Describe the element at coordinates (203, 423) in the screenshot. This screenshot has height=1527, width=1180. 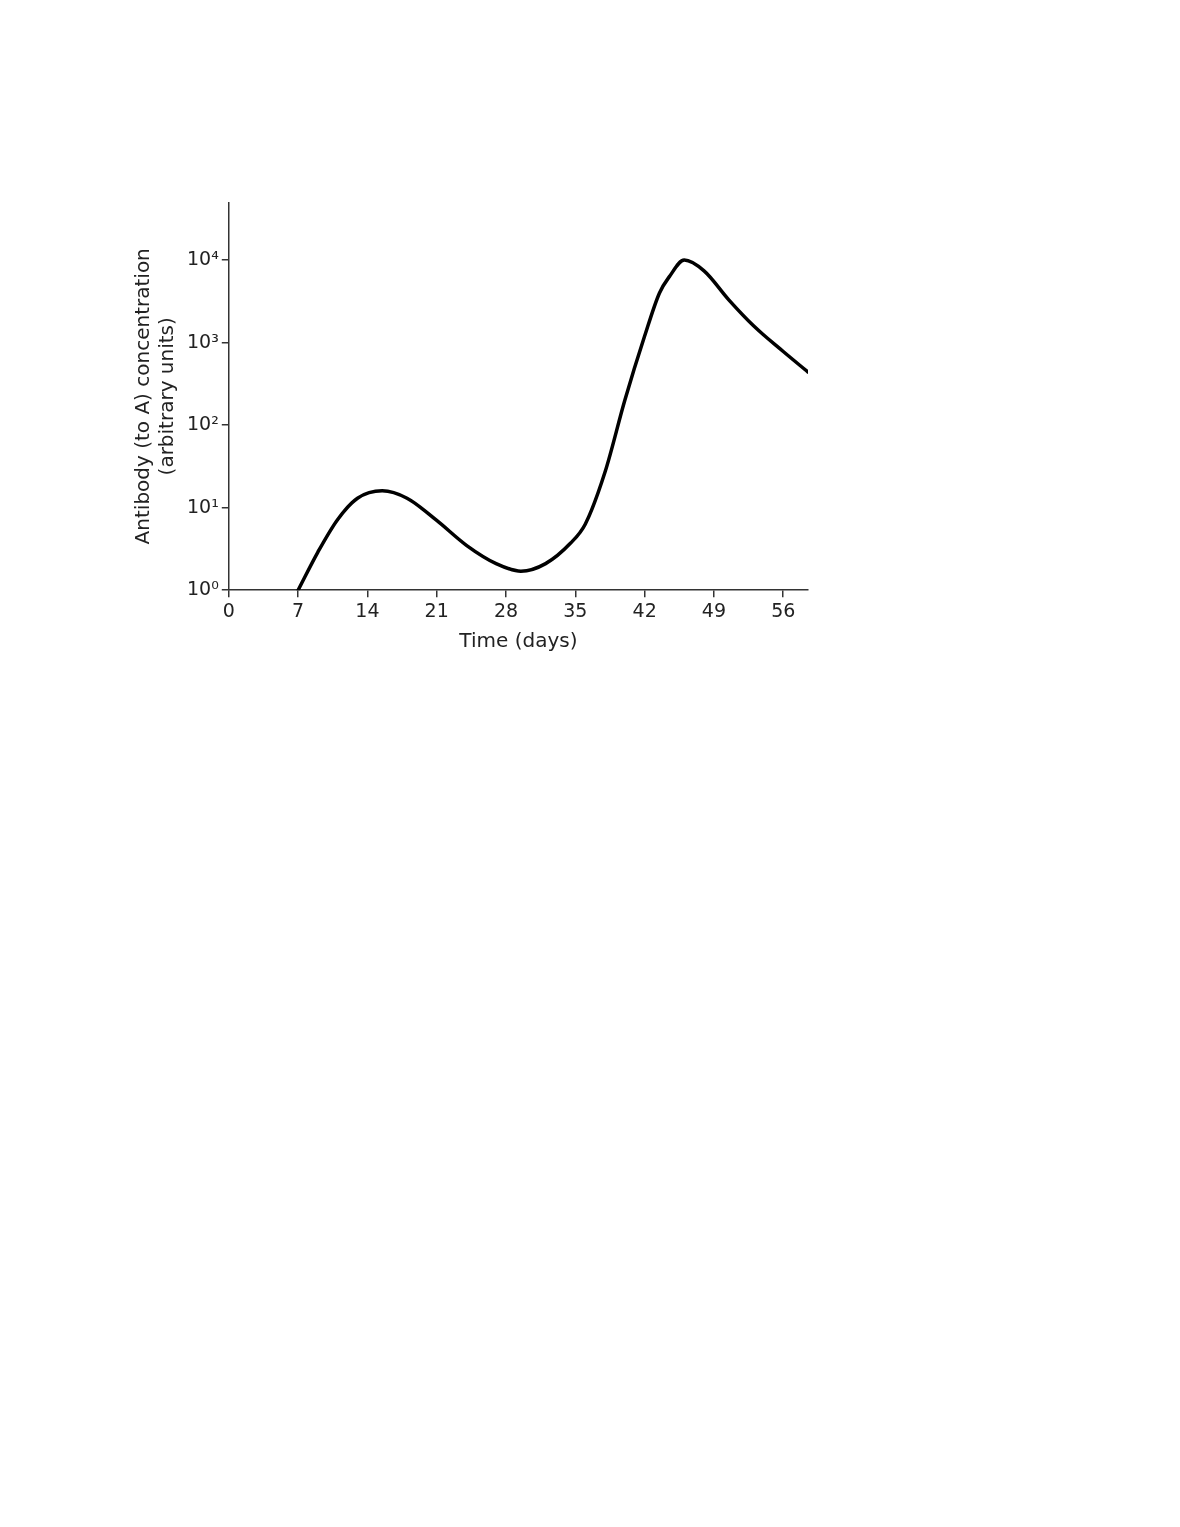
I see `y-tick-label: 10²` at that location.